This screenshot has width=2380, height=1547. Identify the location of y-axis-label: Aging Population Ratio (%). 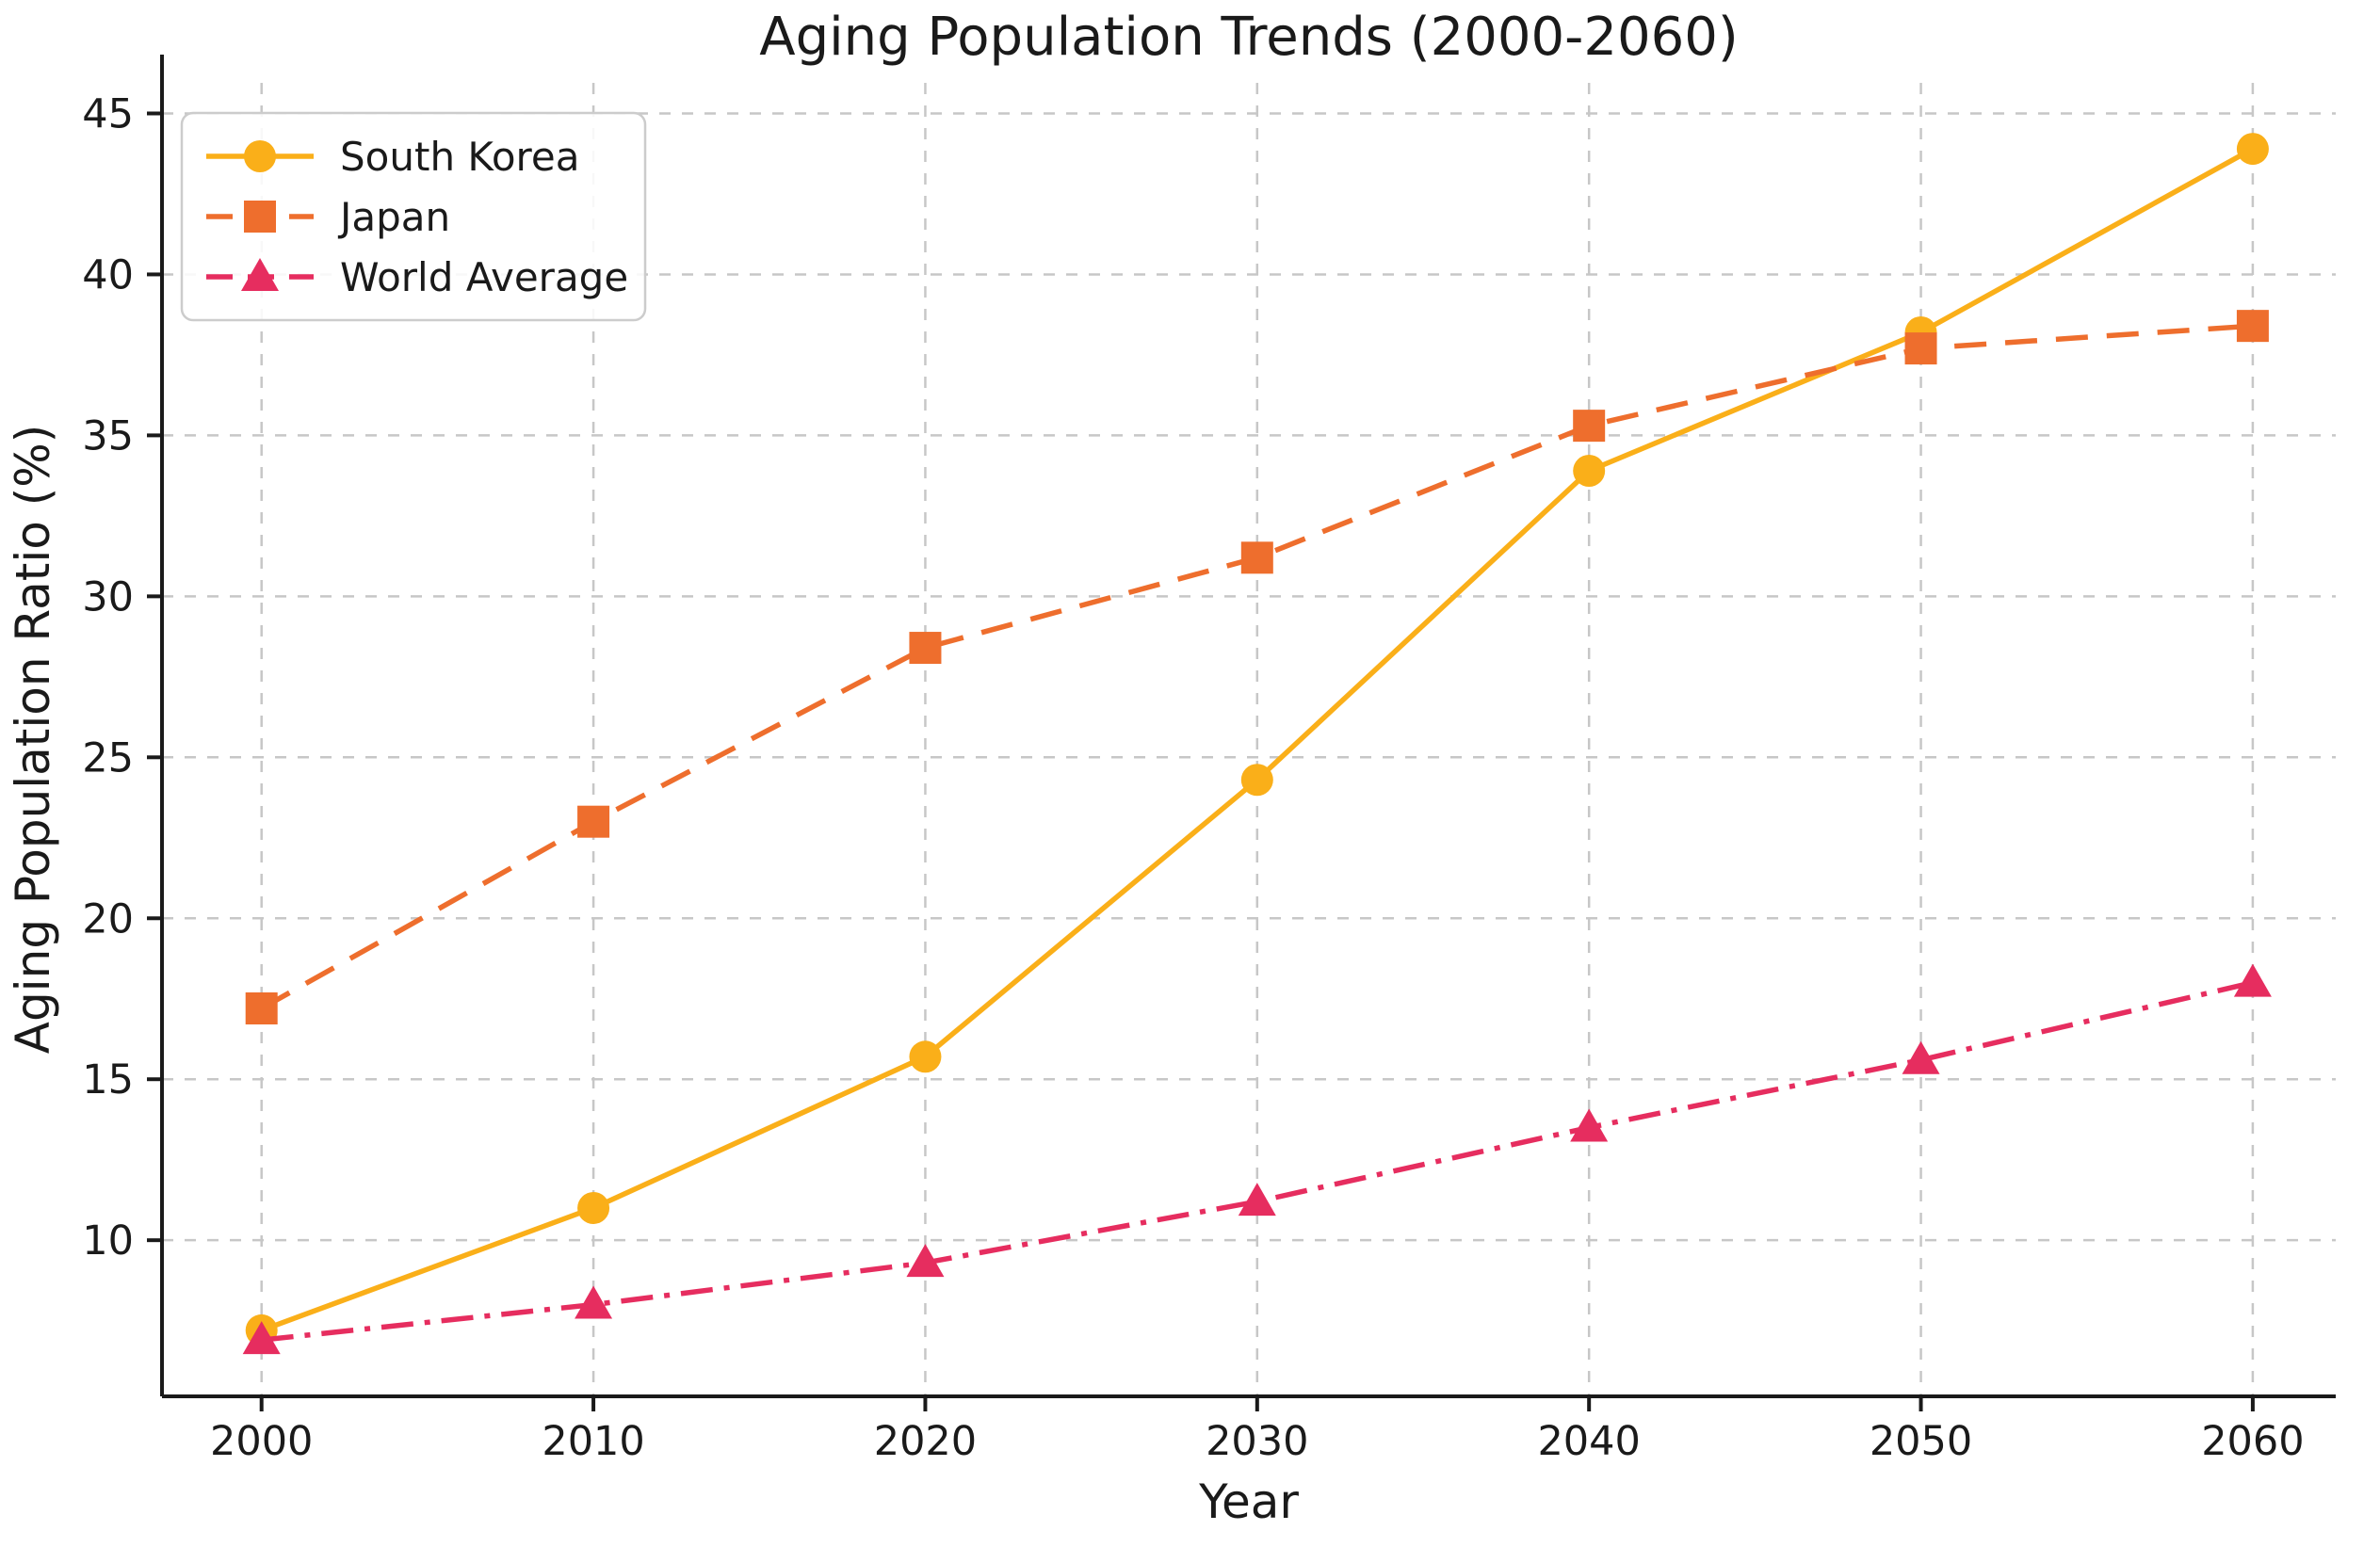
(33, 740).